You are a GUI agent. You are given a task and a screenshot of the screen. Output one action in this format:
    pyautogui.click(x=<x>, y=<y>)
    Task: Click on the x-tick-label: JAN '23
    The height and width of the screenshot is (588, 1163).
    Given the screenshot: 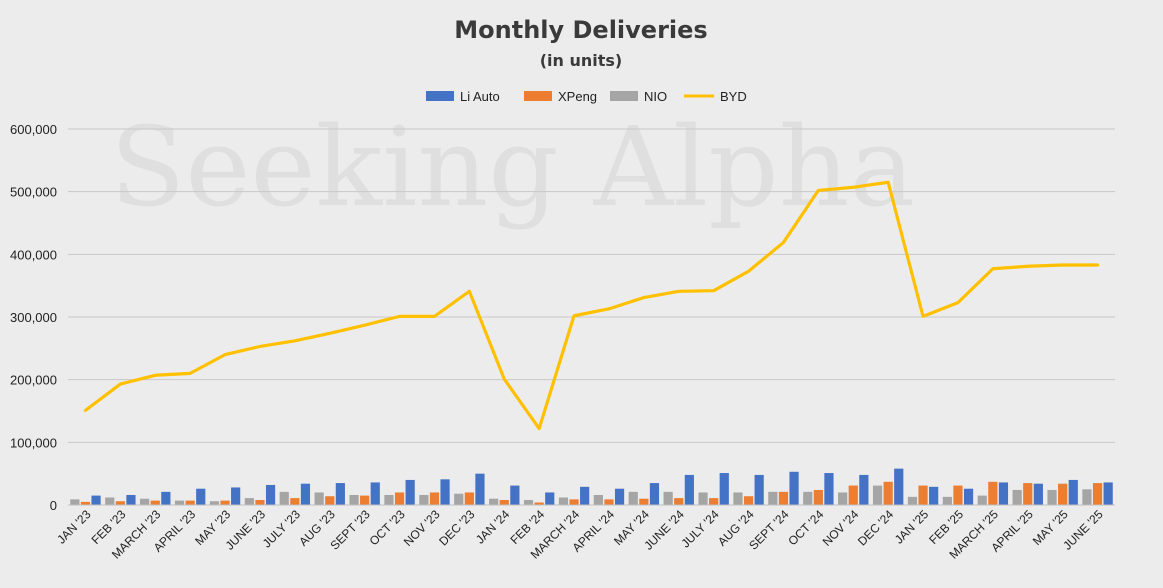 What is the action you would take?
    pyautogui.click(x=74, y=527)
    